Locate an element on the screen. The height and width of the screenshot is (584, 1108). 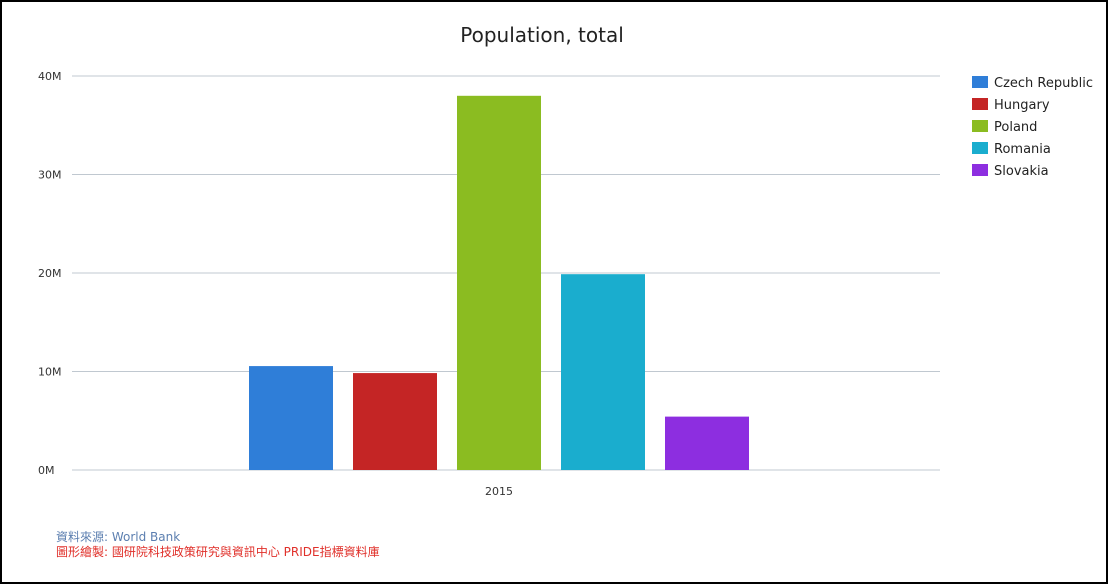
y-tick-label: 20M is located at coordinates (50, 273).